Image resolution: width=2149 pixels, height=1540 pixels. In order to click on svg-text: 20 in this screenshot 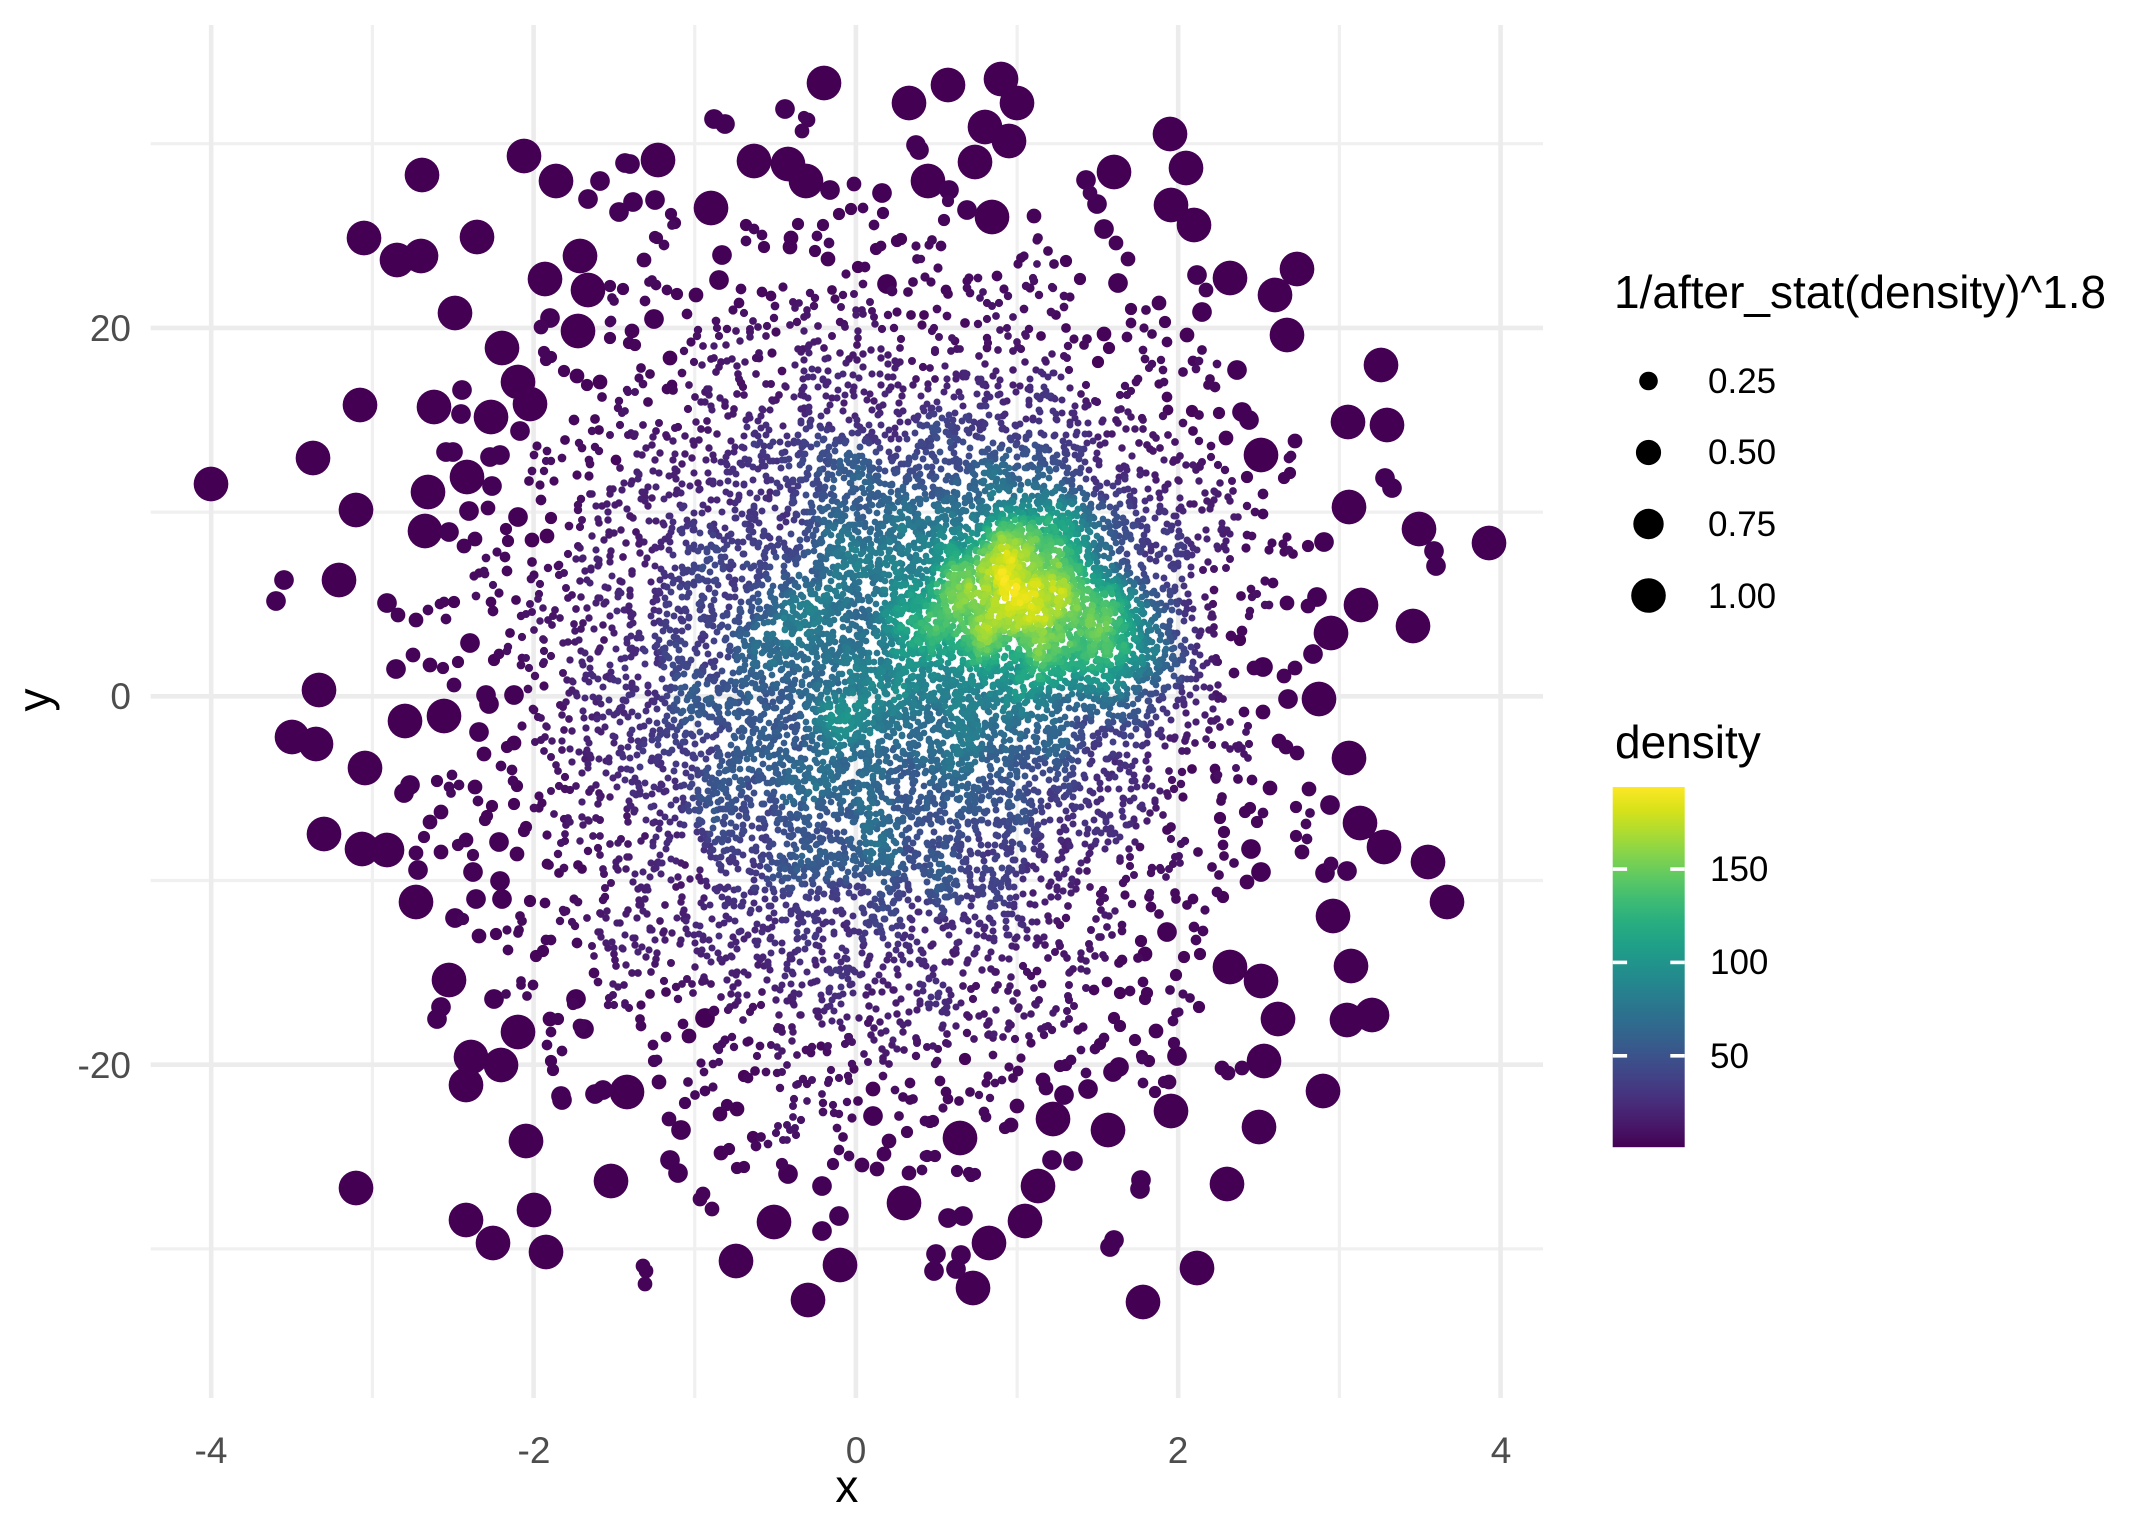, I will do `click(110, 328)`.